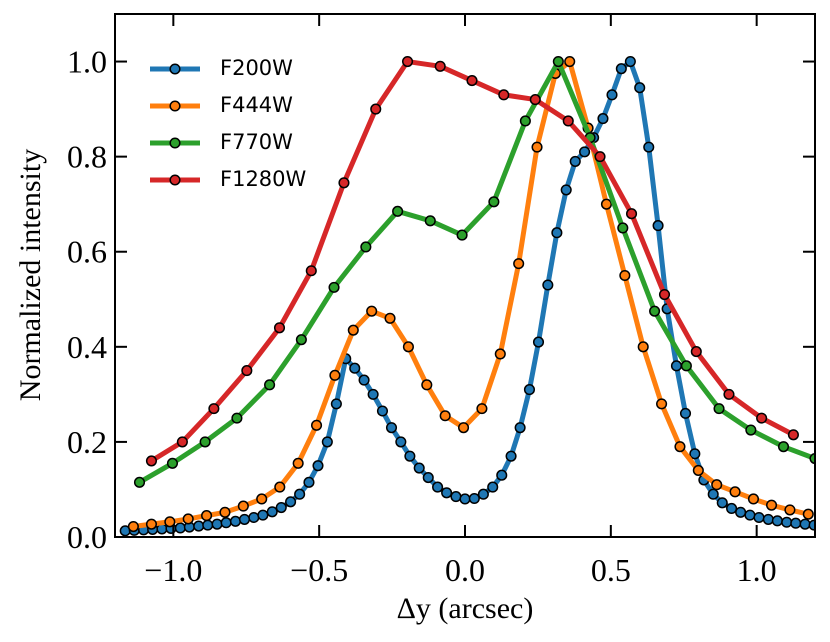  Describe the element at coordinates (263, 179) in the screenshot. I see `legend-label: F1280W` at that location.